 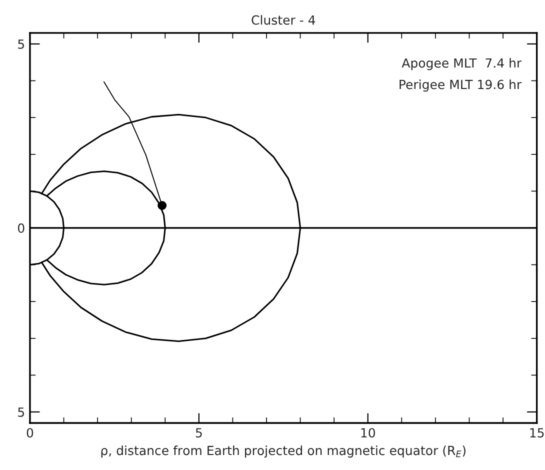 What do you see at coordinates (30, 433) in the screenshot?
I see `x-tick-label: 0` at bounding box center [30, 433].